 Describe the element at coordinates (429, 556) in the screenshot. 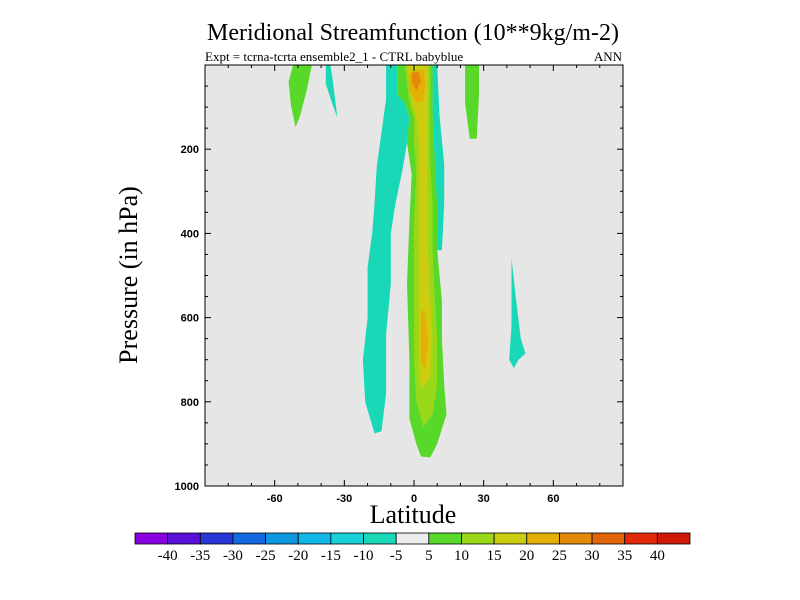

I see `colorbar-level-label: 5` at that location.